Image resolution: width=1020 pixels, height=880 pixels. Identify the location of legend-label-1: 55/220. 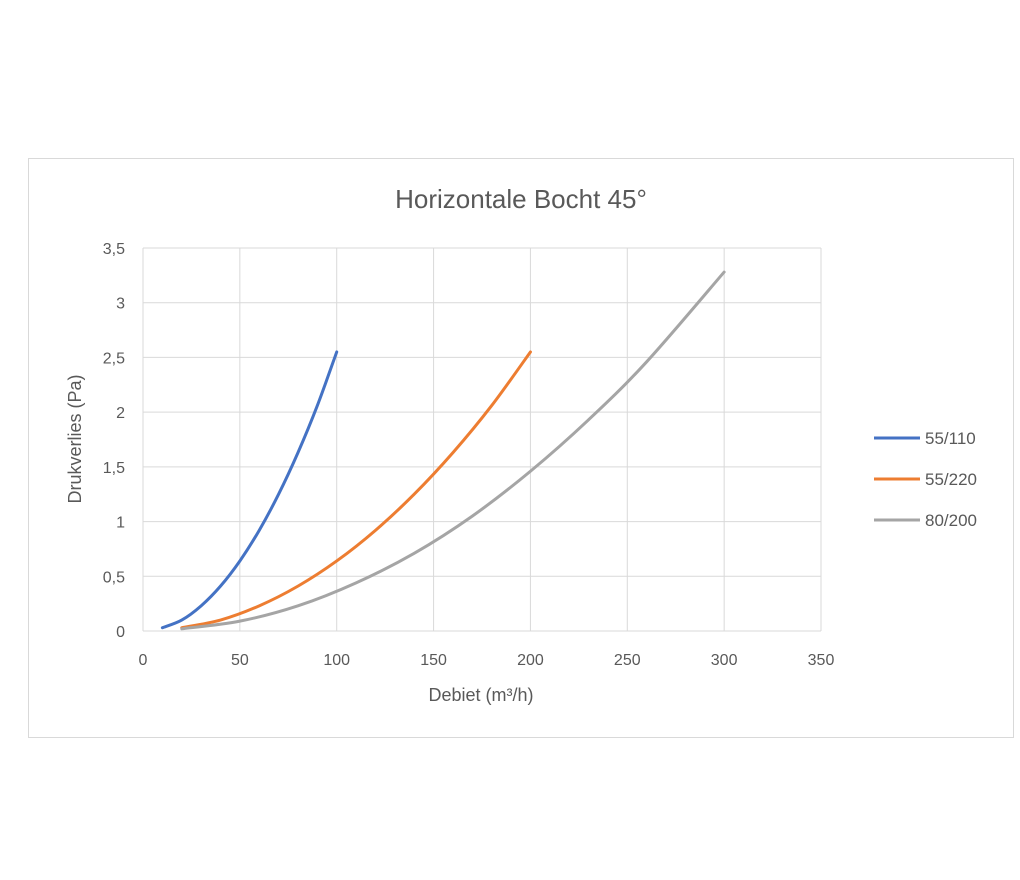
(951, 479).